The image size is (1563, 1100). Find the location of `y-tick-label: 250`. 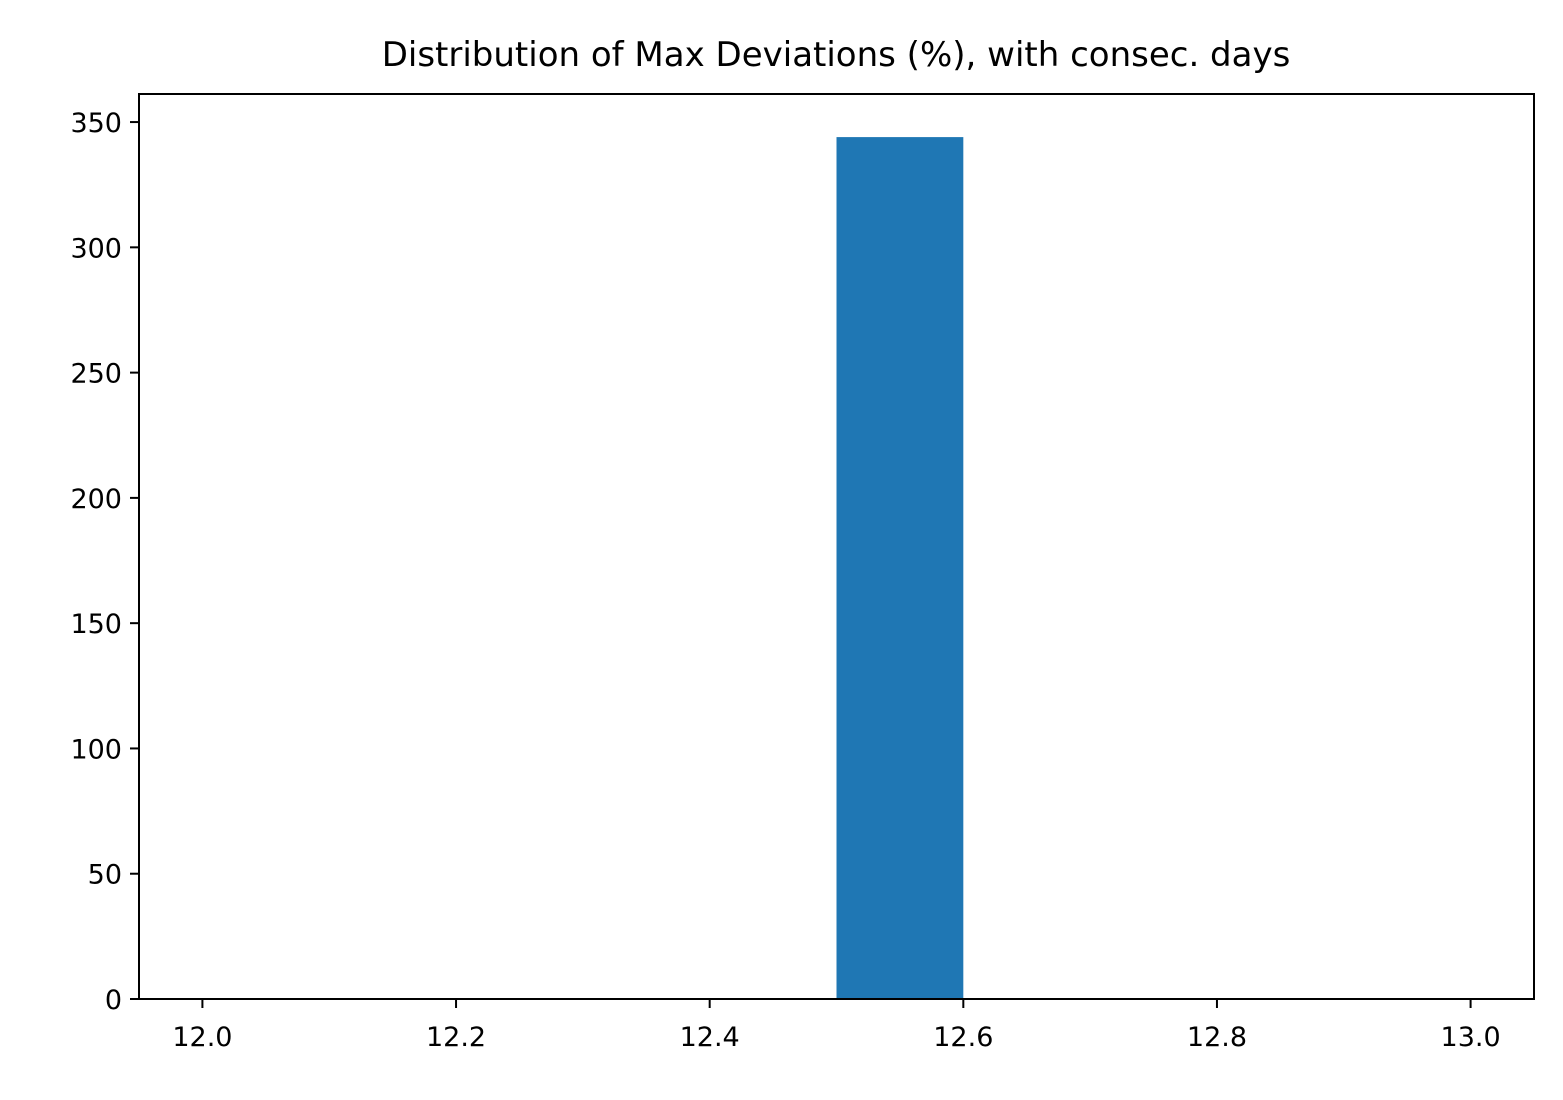

y-tick-label: 250 is located at coordinates (96, 374).